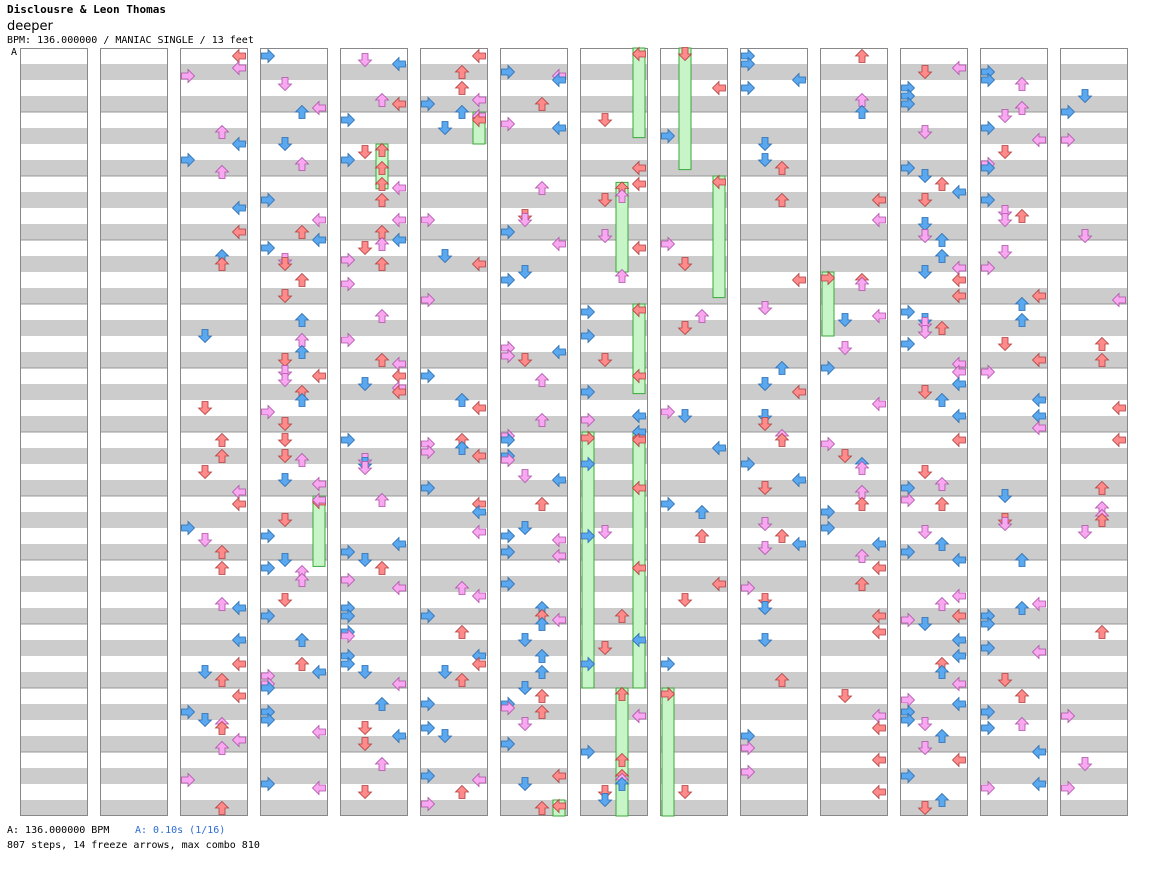 The width and height of the screenshot is (1152, 876). Describe the element at coordinates (30, 26) in the screenshot. I see `song-subtitle: deeper` at that location.